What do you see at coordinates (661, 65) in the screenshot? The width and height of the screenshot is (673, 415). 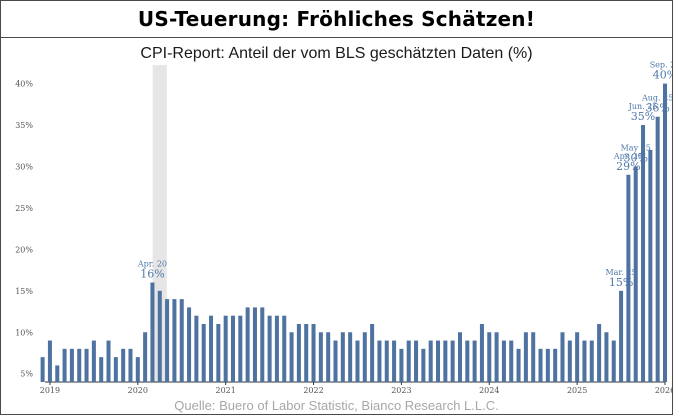 I see `data-label-date: Sep. 25` at bounding box center [661, 65].